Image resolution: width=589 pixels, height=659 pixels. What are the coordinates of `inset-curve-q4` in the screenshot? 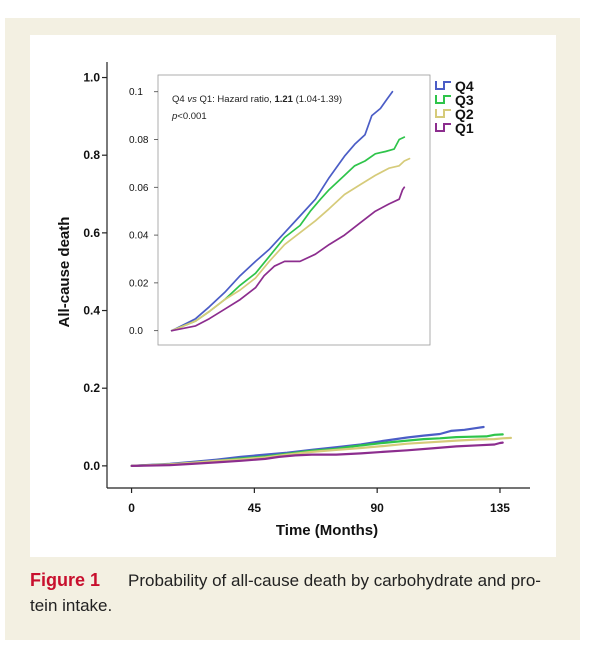 It's located at (282, 211).